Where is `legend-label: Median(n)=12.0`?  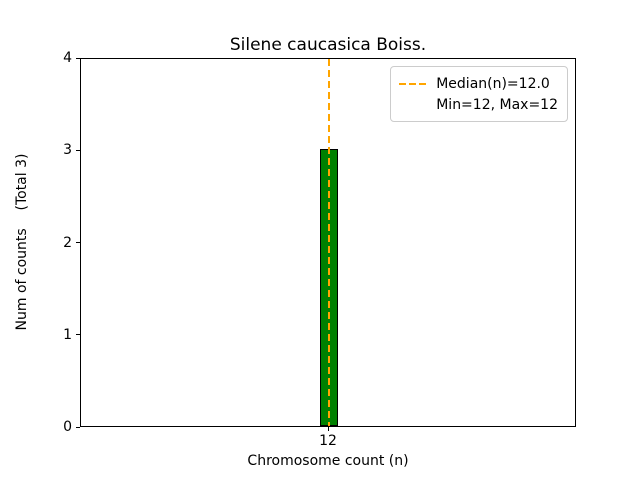 legend-label: Median(n)=12.0 is located at coordinates (493, 83).